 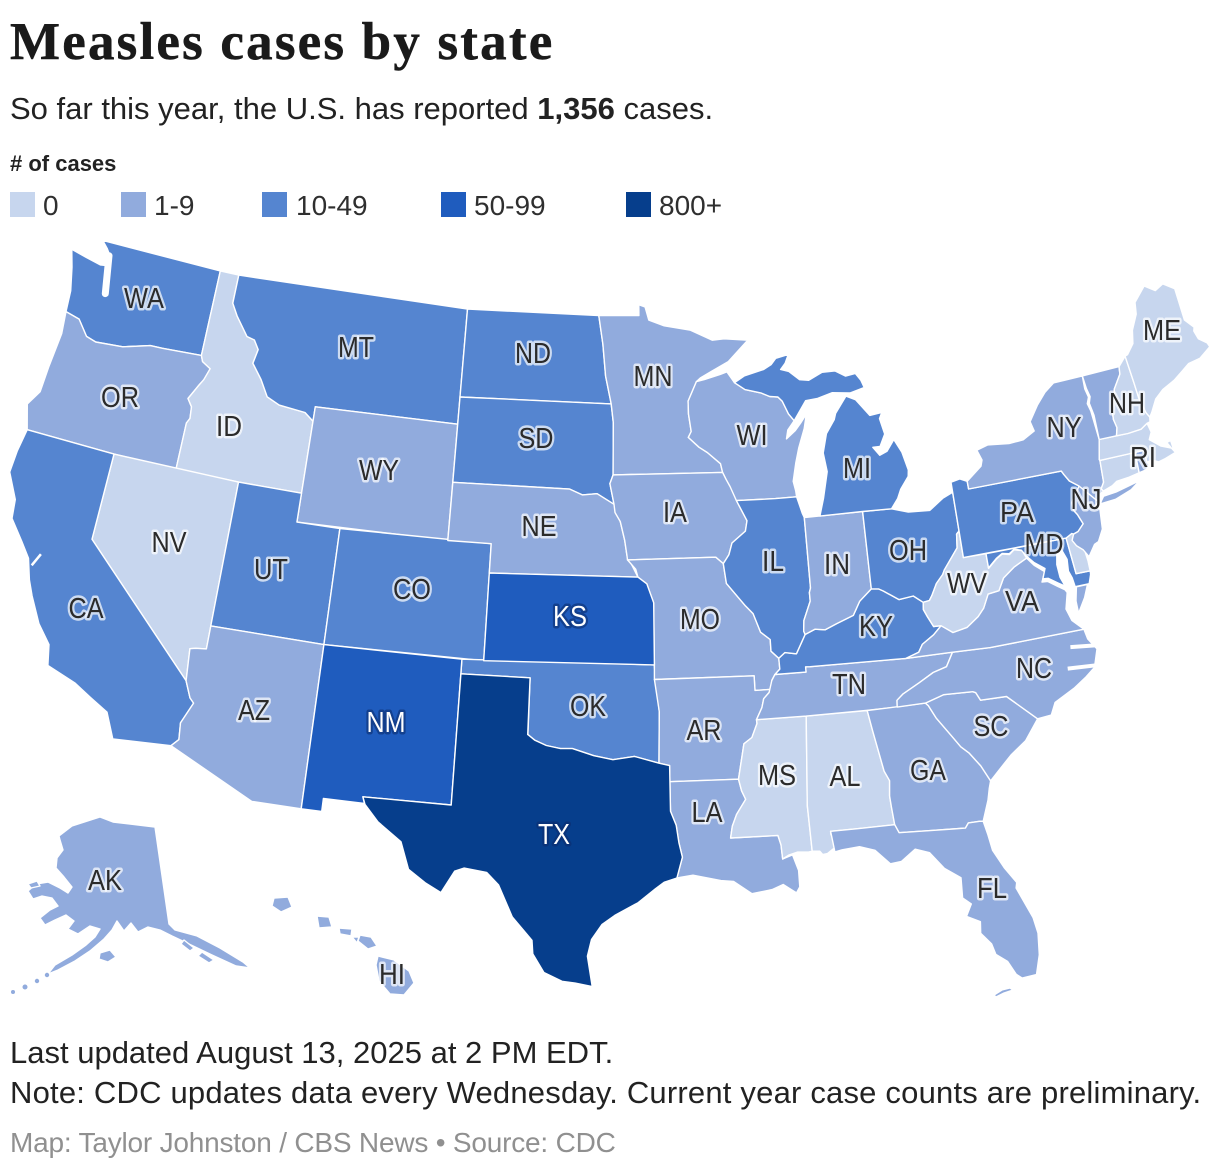 What do you see at coordinates (908, 551) in the screenshot?
I see `svg-text: OH` at bounding box center [908, 551].